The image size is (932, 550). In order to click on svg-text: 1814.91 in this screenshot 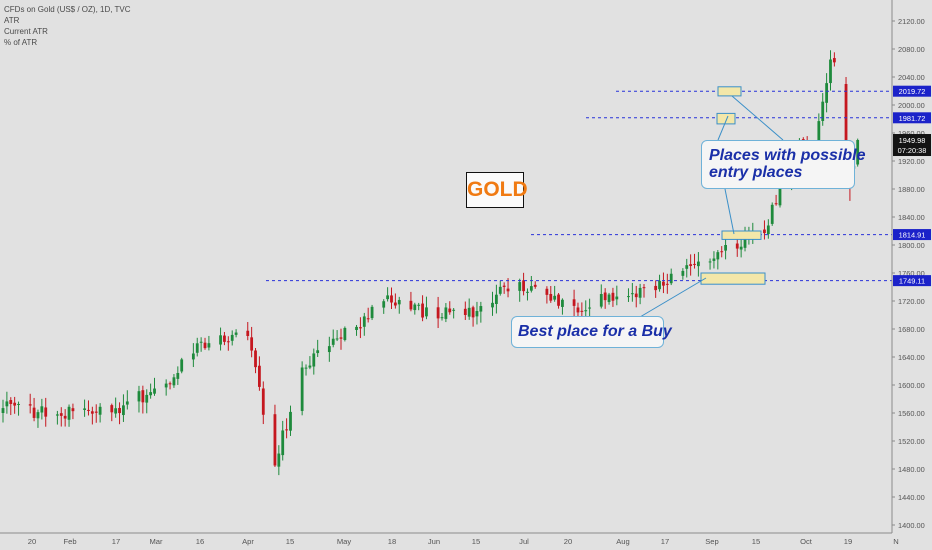, I will do `click(912, 235)`.